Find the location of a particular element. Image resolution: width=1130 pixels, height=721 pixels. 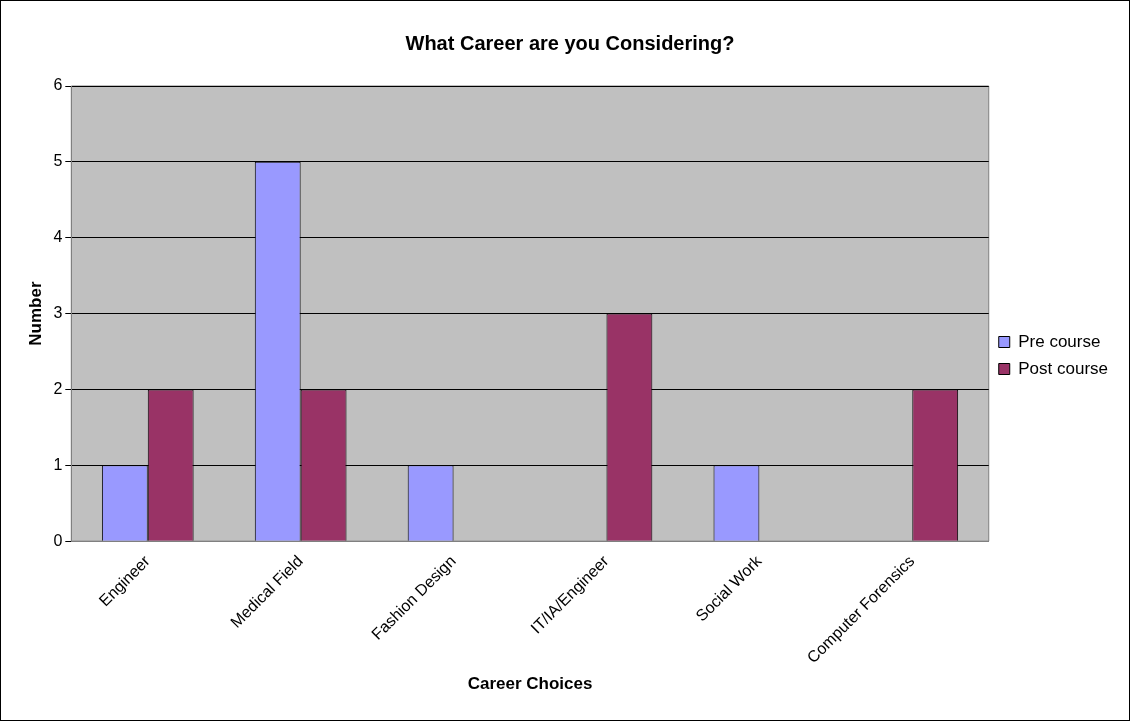

y-axis-title: Number is located at coordinates (35, 313).